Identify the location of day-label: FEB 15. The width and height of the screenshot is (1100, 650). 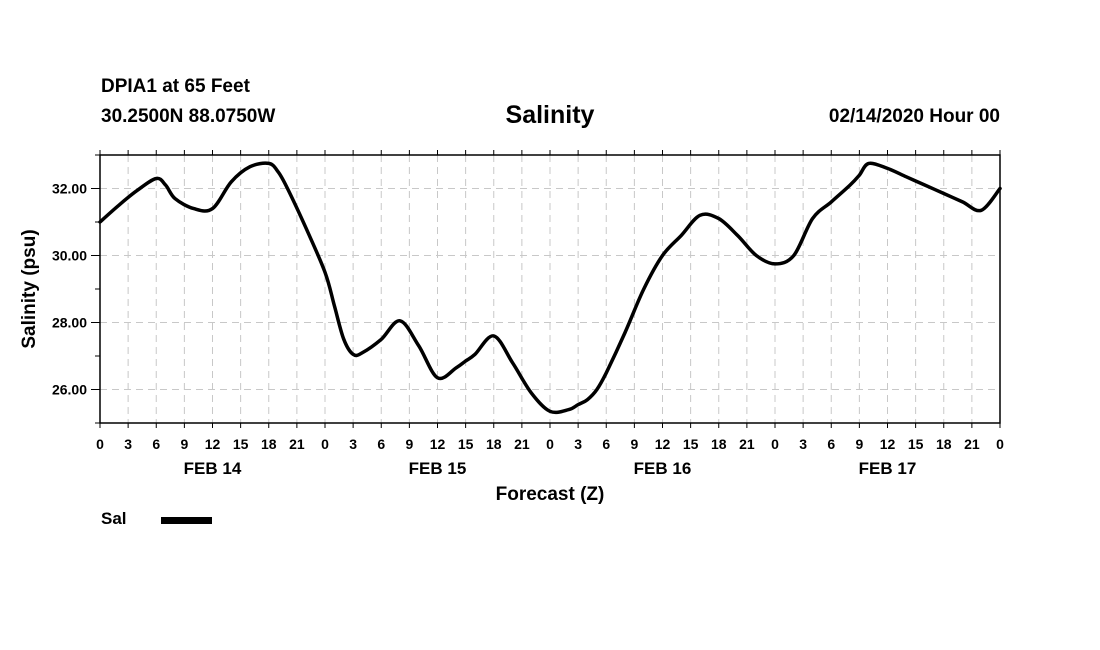
(438, 468).